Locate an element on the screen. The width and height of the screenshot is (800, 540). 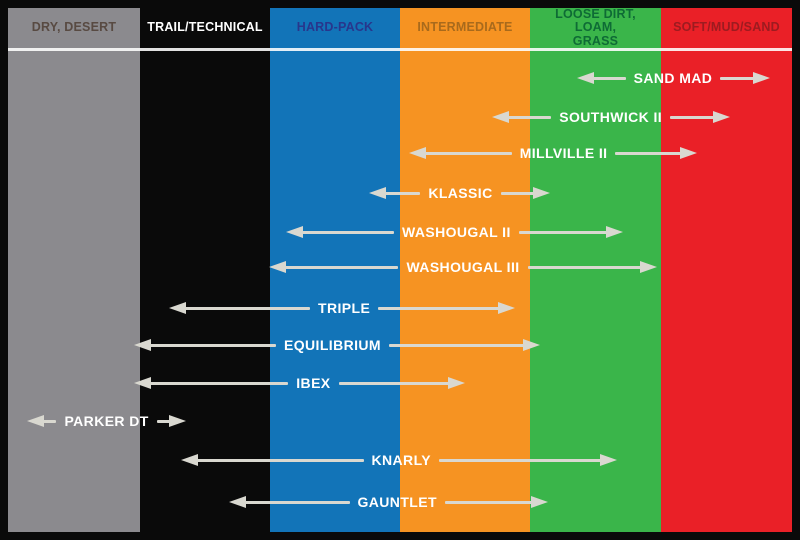
tire-row-gauntlet: GAUNTLET is located at coordinates (388, 502).